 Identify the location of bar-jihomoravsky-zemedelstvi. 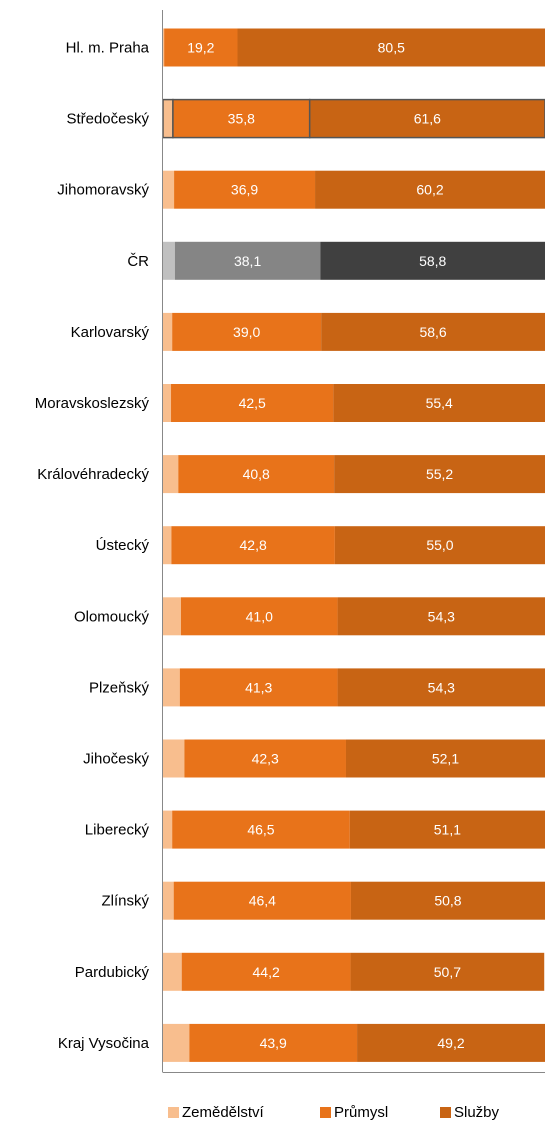
(169, 189).